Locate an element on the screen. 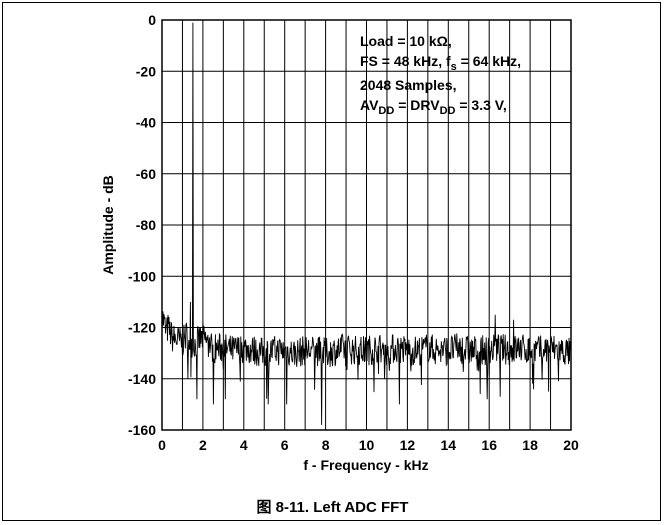 Image resolution: width=665 pixels, height=525 pixels. x-axis-label: f - Frequency - kHz is located at coordinates (365, 465).